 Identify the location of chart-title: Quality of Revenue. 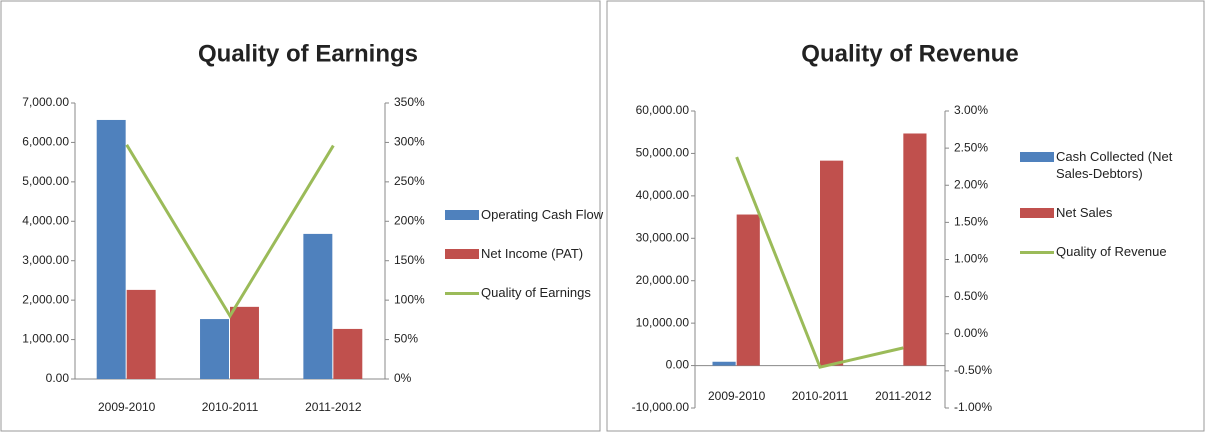
(909, 53).